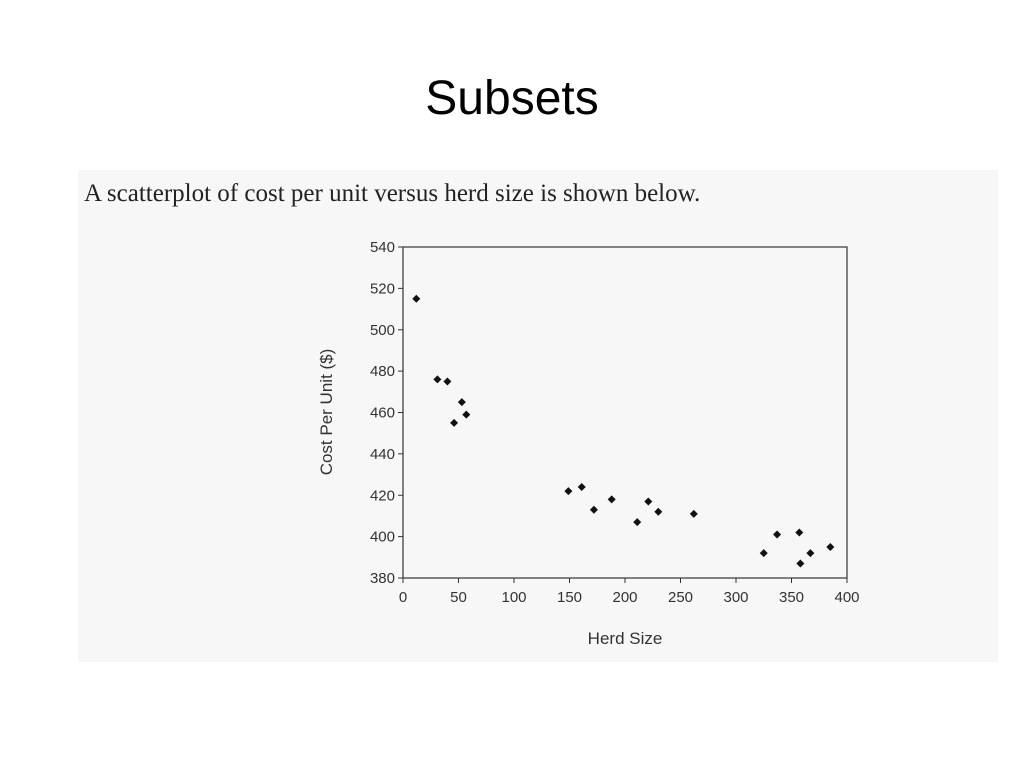 This screenshot has width=1024, height=768. I want to click on x-axis-label: Herd Size, so click(625, 638).